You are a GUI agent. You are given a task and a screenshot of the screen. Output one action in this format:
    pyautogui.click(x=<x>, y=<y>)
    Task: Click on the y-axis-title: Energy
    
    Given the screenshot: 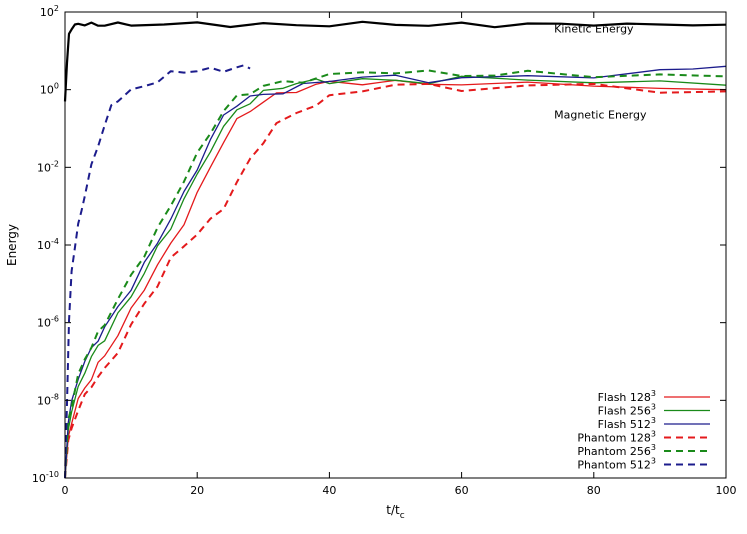 What is the action you would take?
    pyautogui.click(x=12, y=245)
    